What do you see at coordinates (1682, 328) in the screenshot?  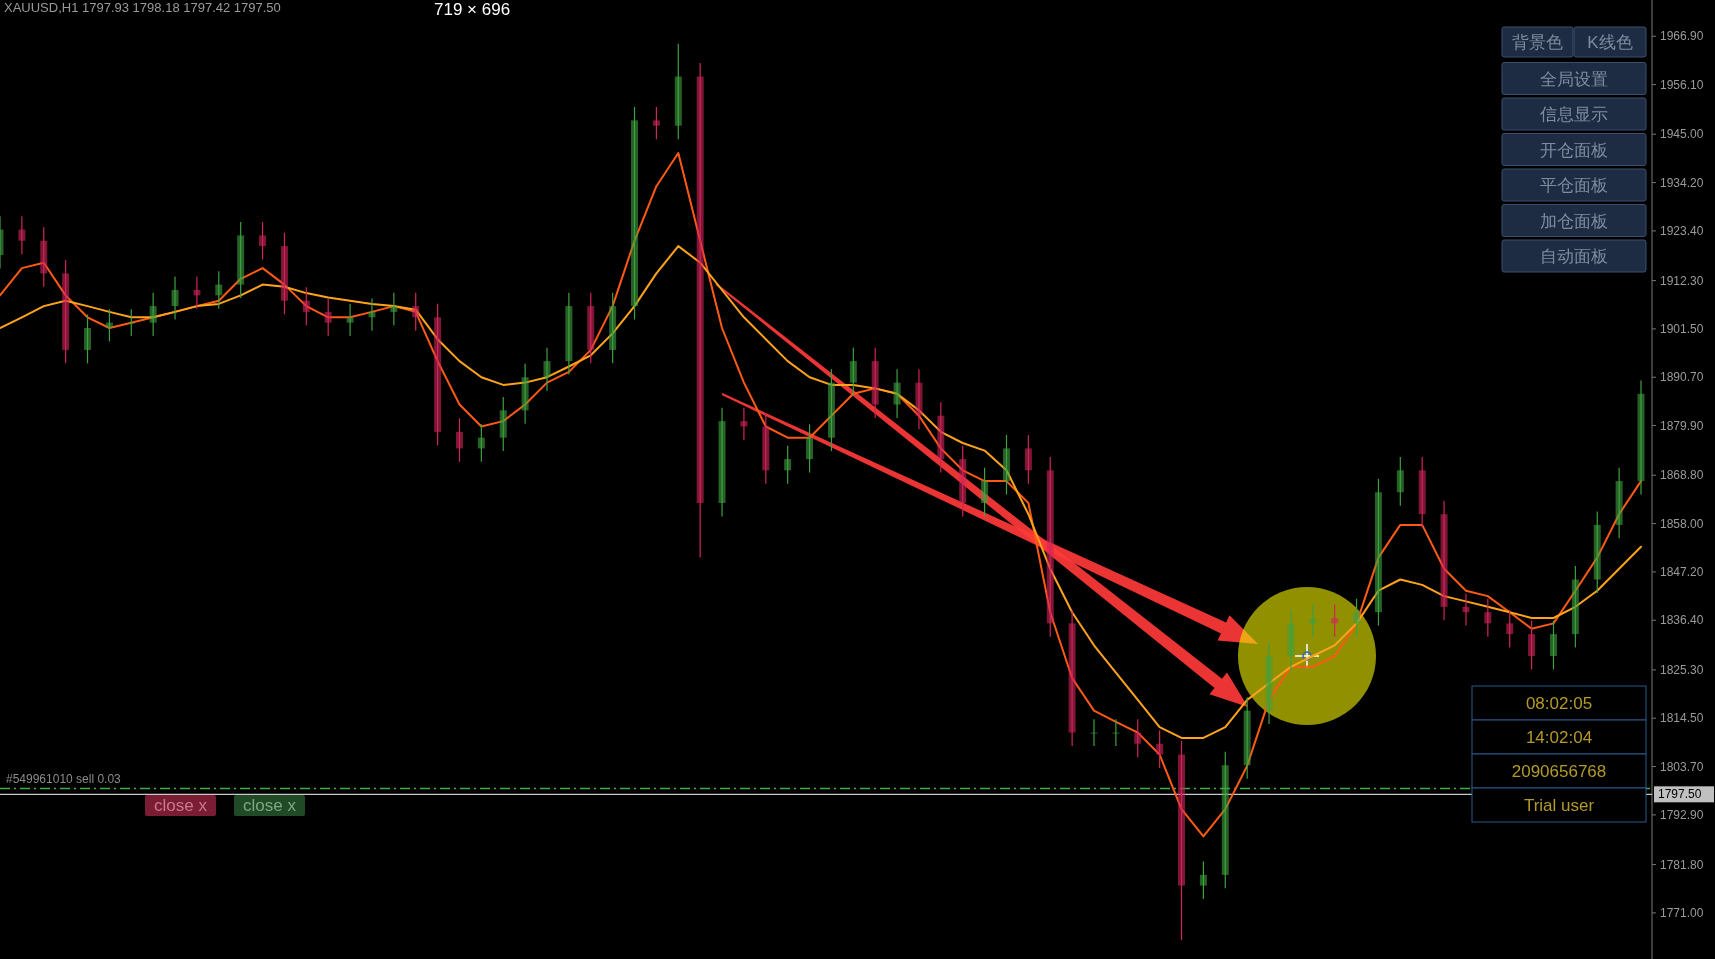 I see `y-tick-label: 1901.50` at bounding box center [1682, 328].